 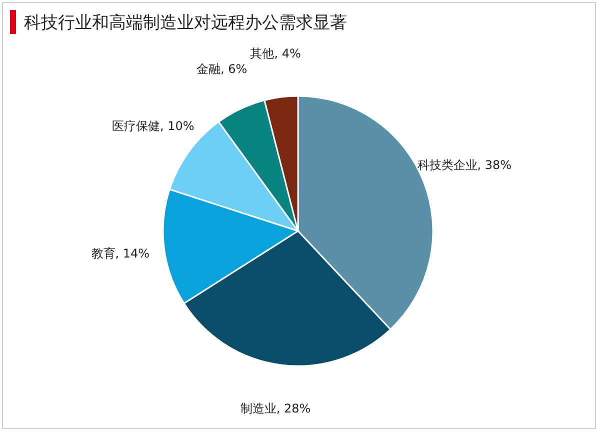 What do you see at coordinates (185, 23) in the screenshot?
I see `chart-title: 科技行业和高端制造业对远程办公需求显著` at bounding box center [185, 23].